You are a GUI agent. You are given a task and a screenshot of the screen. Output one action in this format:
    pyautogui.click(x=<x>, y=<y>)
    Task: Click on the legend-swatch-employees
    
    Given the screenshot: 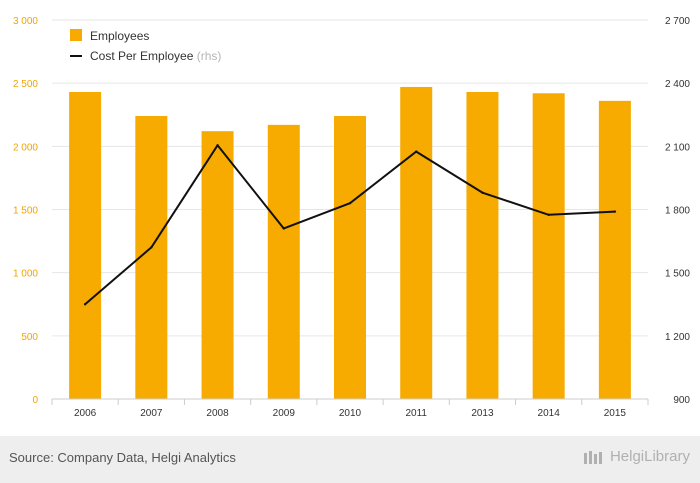 What is the action you would take?
    pyautogui.click(x=76, y=35)
    